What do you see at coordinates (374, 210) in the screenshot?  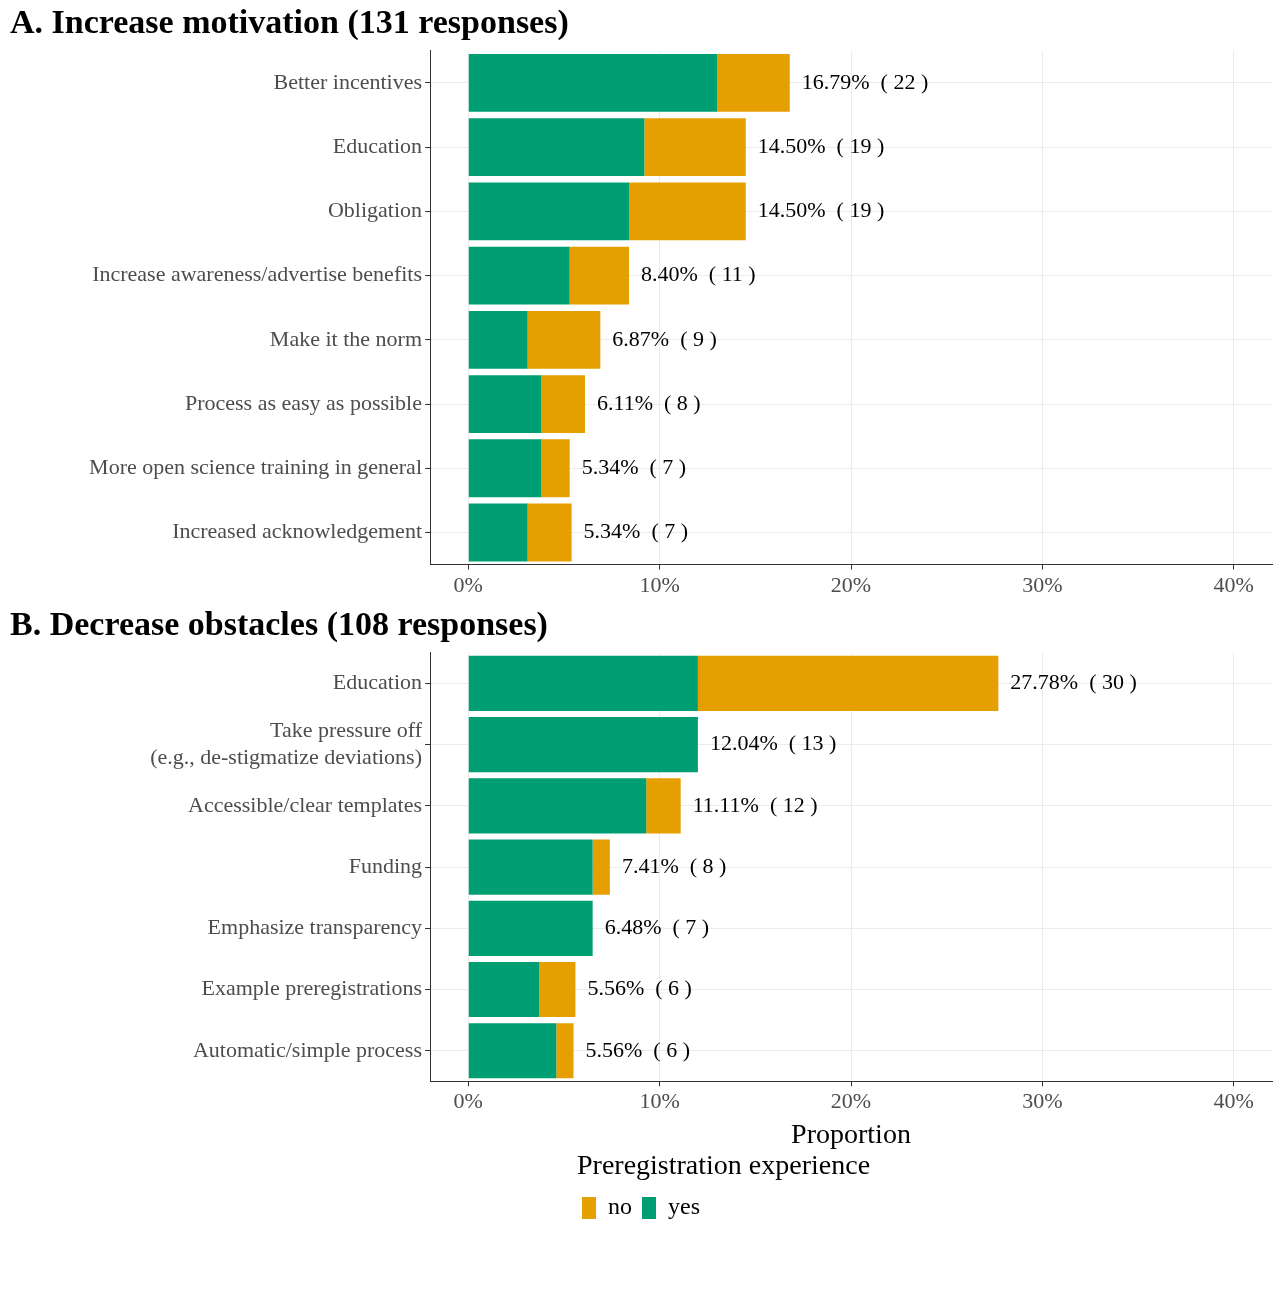 I see `y-tick-label: Obligation` at bounding box center [374, 210].